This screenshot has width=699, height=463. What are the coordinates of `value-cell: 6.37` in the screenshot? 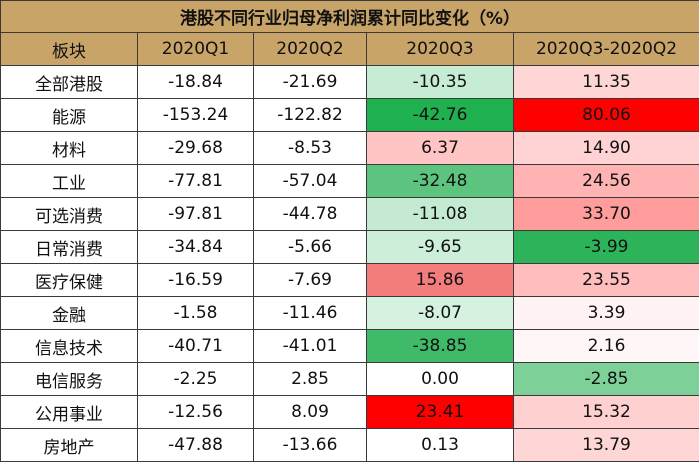 It's located at (440, 148).